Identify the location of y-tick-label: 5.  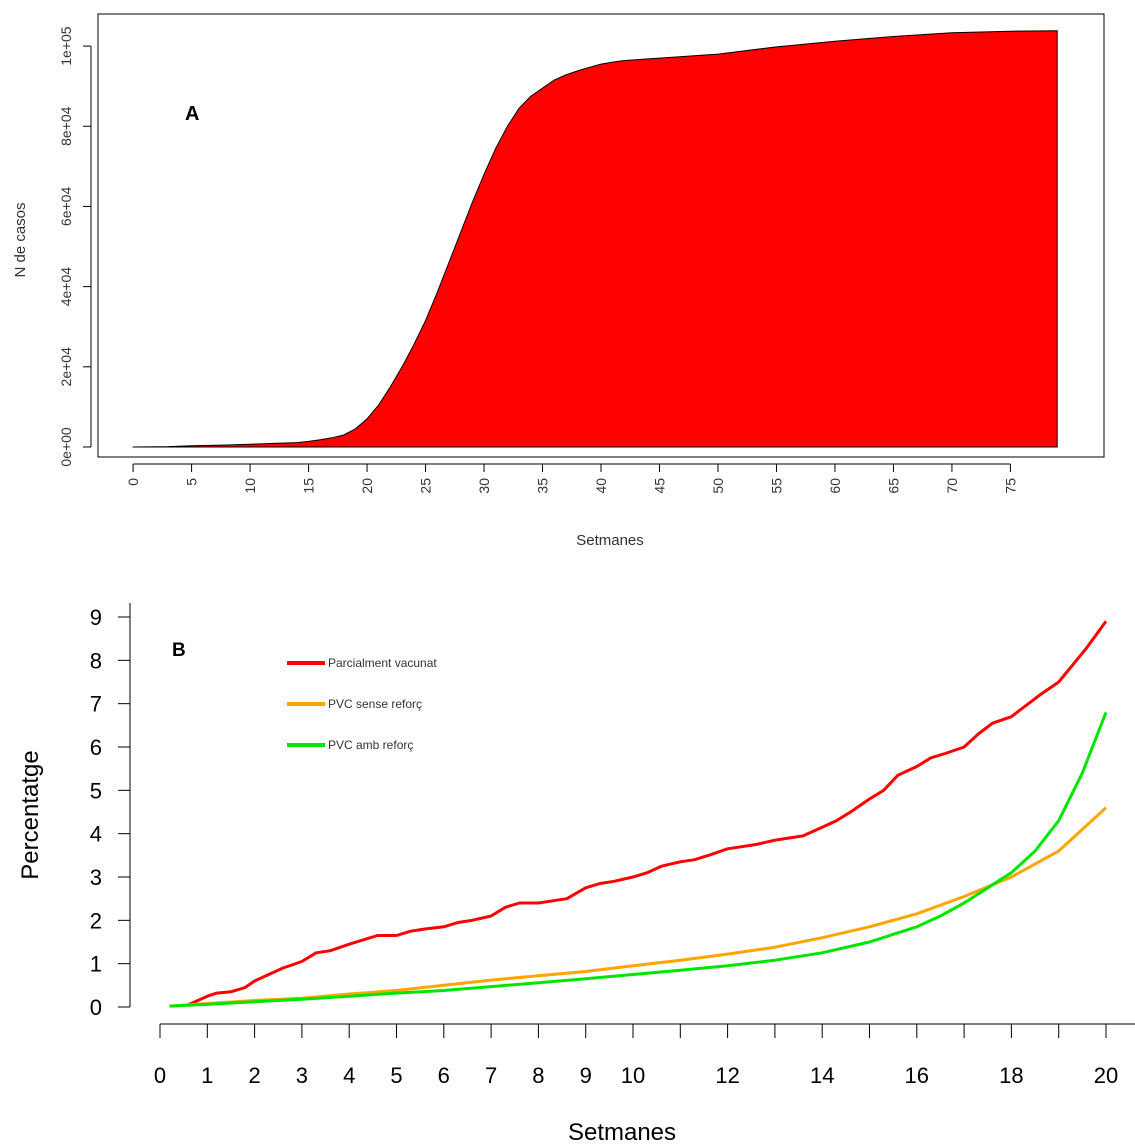
(96, 790).